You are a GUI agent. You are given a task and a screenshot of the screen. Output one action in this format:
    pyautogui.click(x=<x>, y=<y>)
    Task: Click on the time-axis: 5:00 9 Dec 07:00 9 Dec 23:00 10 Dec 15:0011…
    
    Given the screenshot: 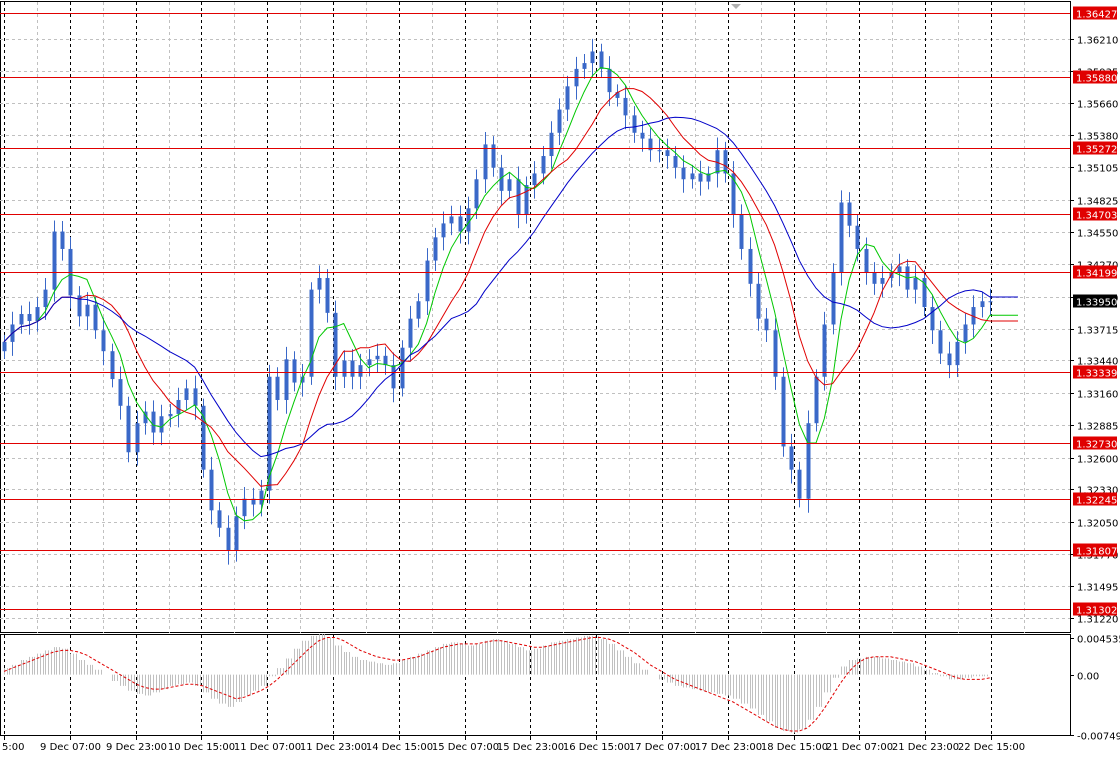 What is the action you would take?
    pyautogui.click(x=513, y=744)
    